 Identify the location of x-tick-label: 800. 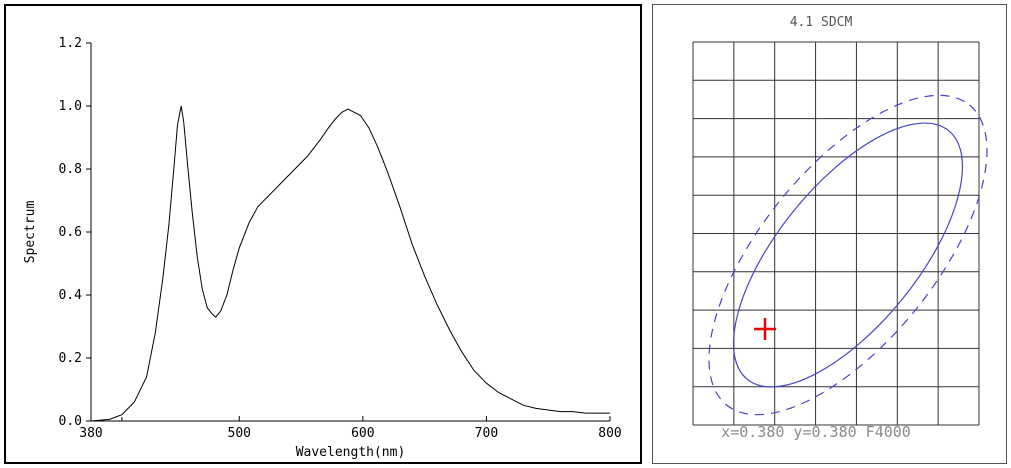
(609, 433).